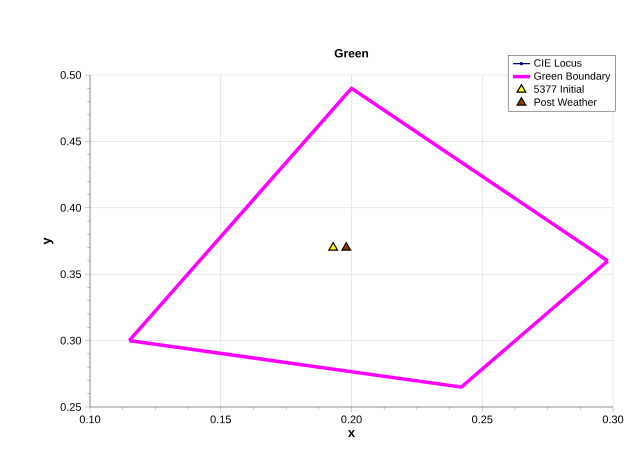 The image size is (624, 471). I want to click on legend-label: CIE Locus, so click(558, 63).